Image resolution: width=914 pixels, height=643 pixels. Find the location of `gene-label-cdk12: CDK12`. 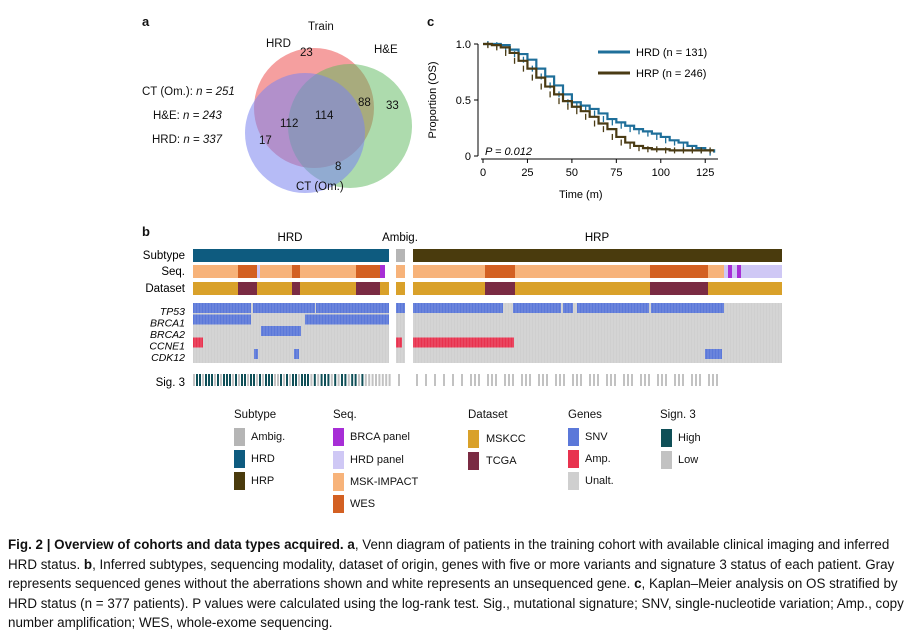

gene-label-cdk12: CDK12 is located at coordinates (168, 358).